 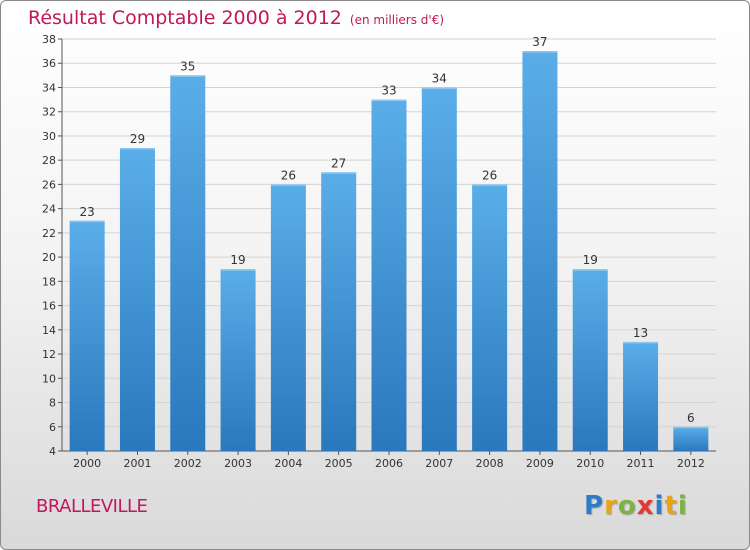 What do you see at coordinates (671, 506) in the screenshot?
I see `logo-letter: t` at bounding box center [671, 506].